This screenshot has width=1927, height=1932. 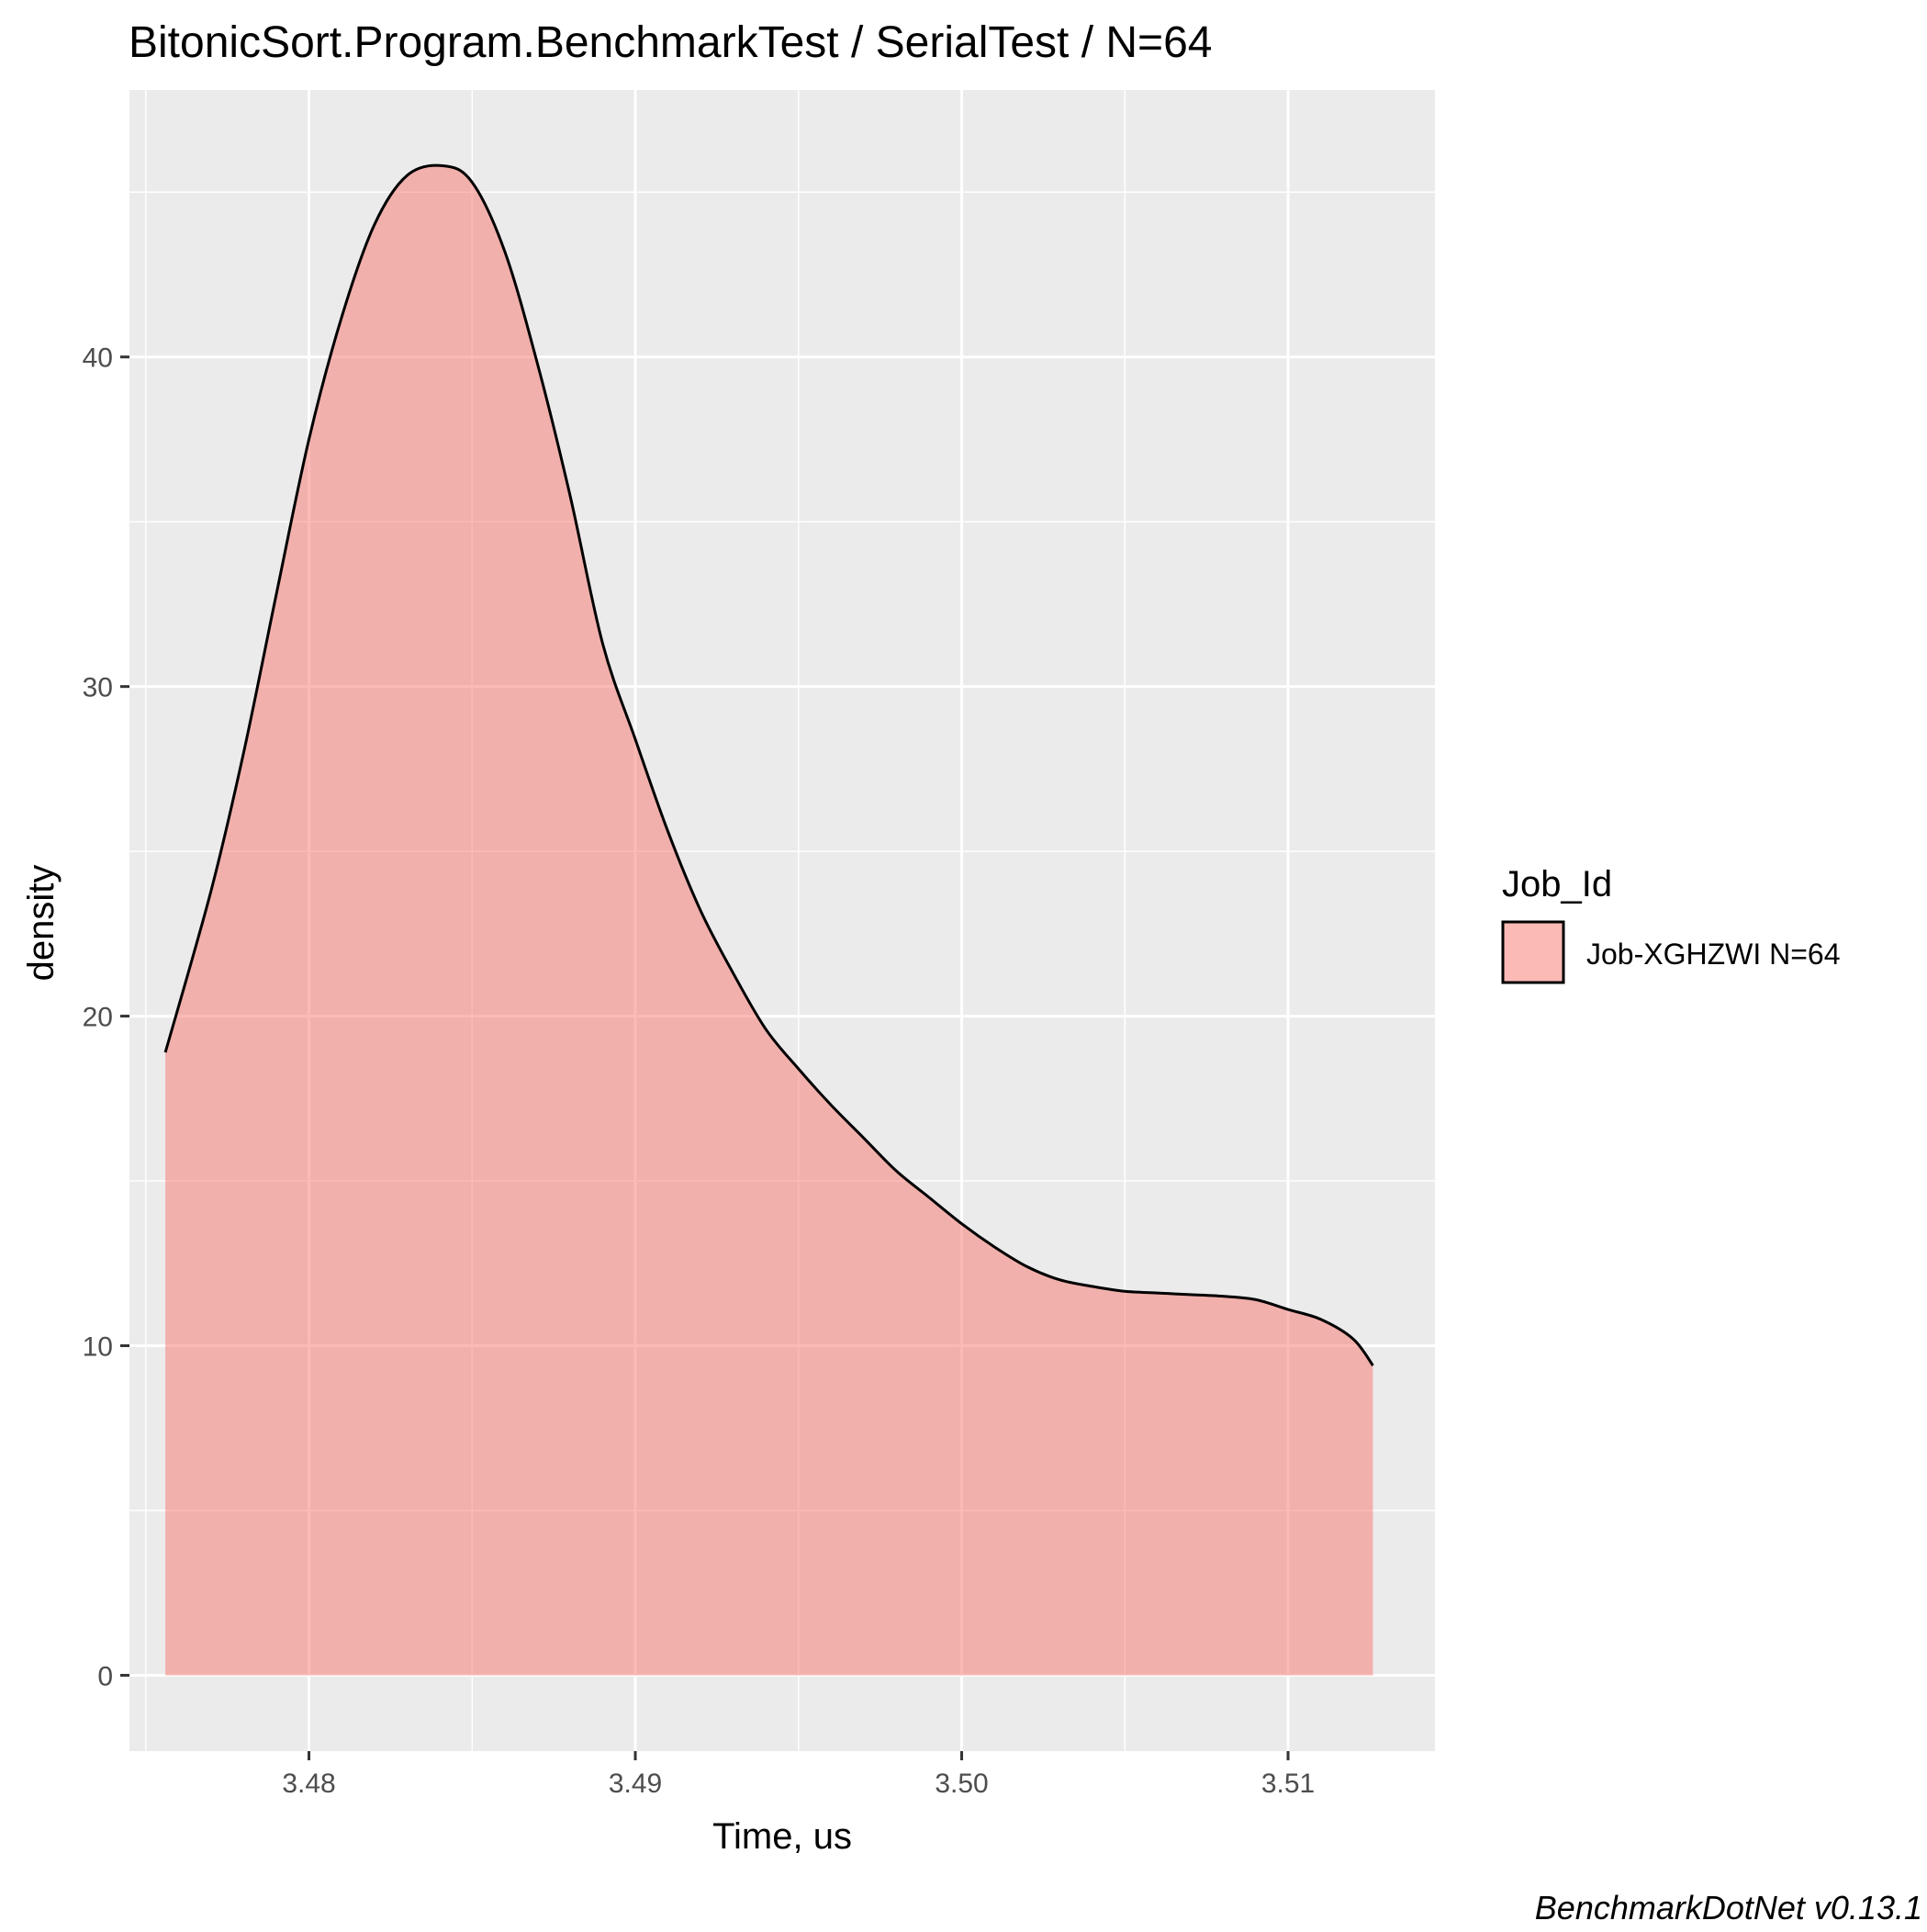 I want to click on x-axis-title: Time, us, so click(x=782, y=1836).